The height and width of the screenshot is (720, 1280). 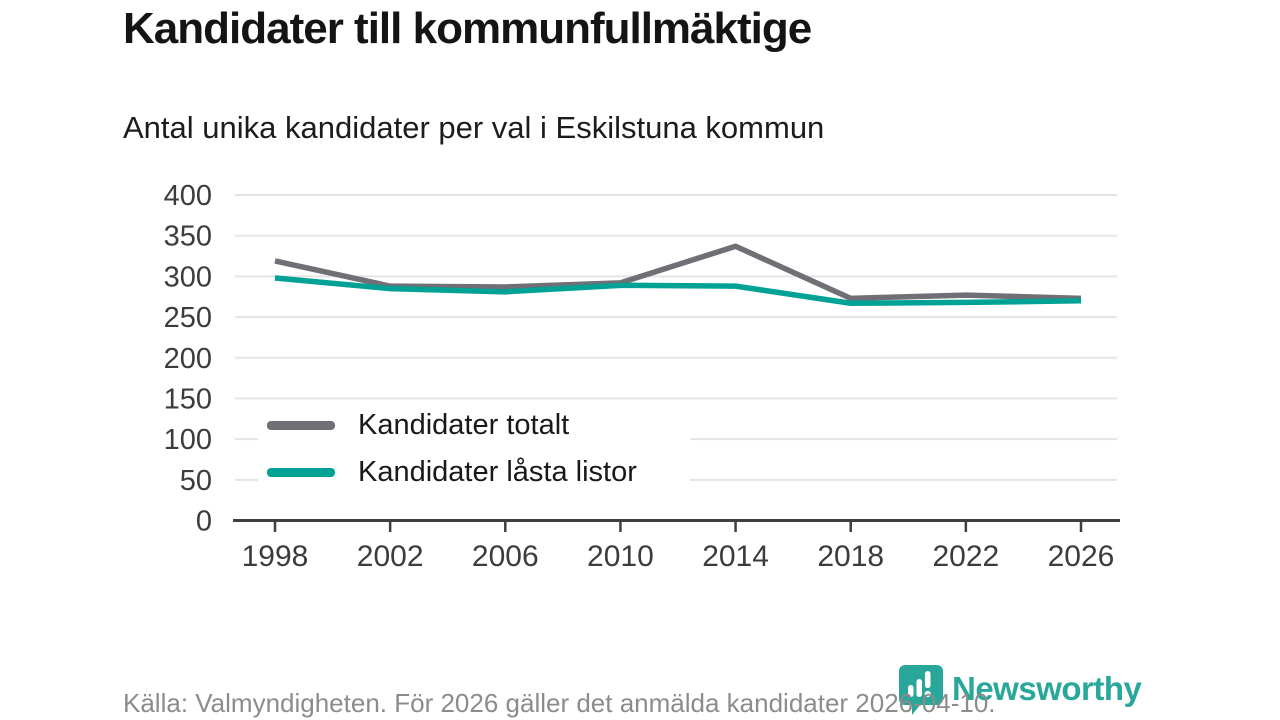 What do you see at coordinates (1081, 556) in the screenshot?
I see `x-axis-tick-label: 2026` at bounding box center [1081, 556].